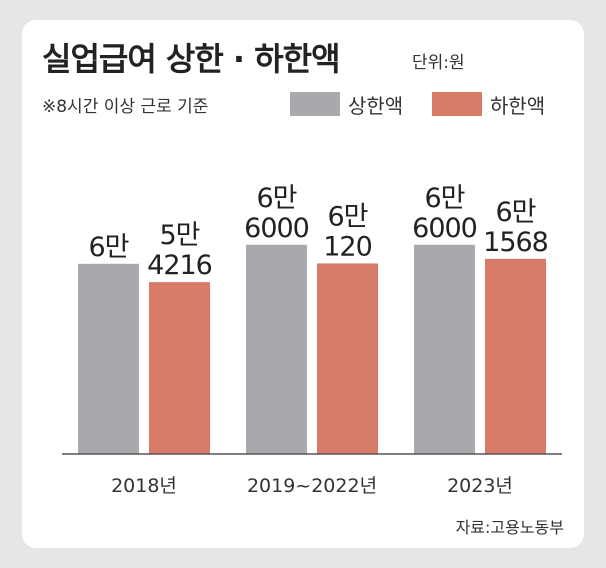  What do you see at coordinates (347, 246) in the screenshot?
I see `bar-value-label: 120` at bounding box center [347, 246].